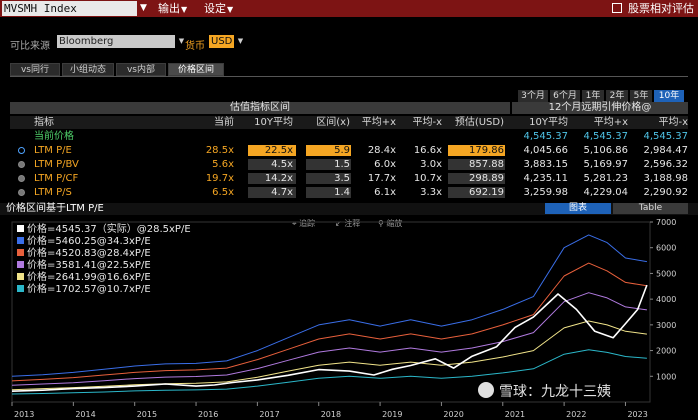  I want to click on col-header-range: 区间(x), so click(333, 122).